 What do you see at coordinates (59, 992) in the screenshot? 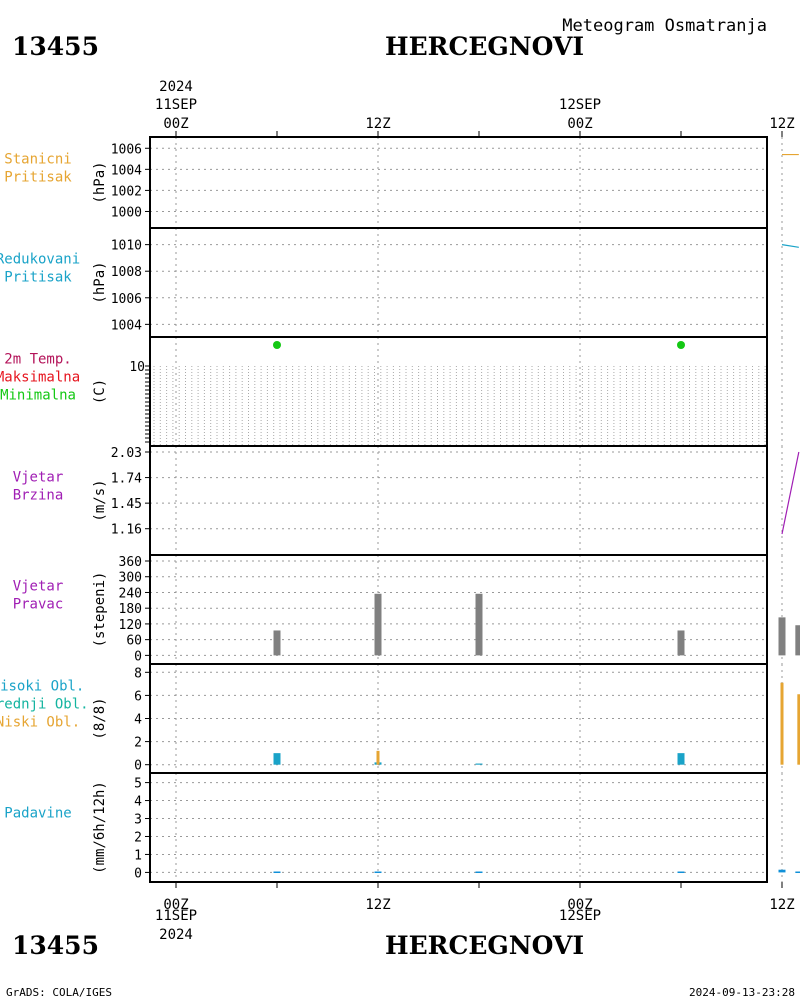
I see `footer-credit: GrADS: COLA/IGES` at bounding box center [59, 992].